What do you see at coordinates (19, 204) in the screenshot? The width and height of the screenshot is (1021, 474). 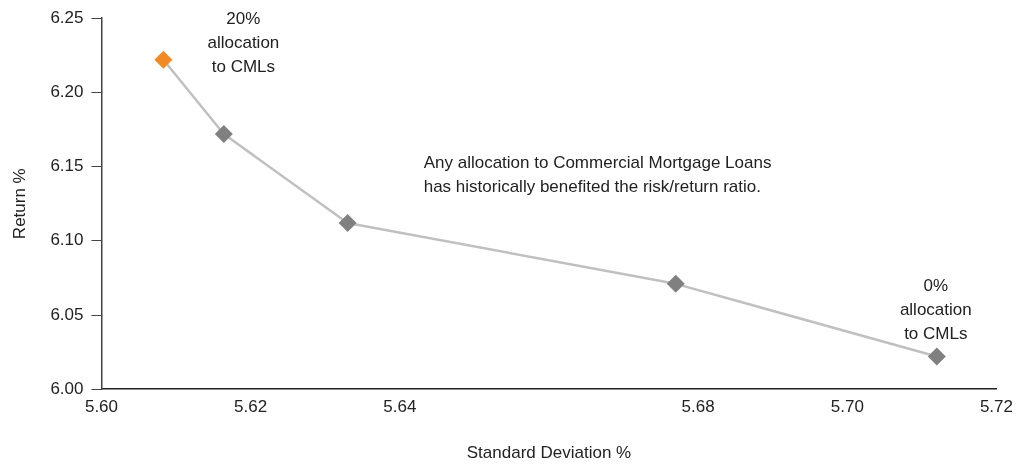 I see `y-axis-title: Return %` at bounding box center [19, 204].